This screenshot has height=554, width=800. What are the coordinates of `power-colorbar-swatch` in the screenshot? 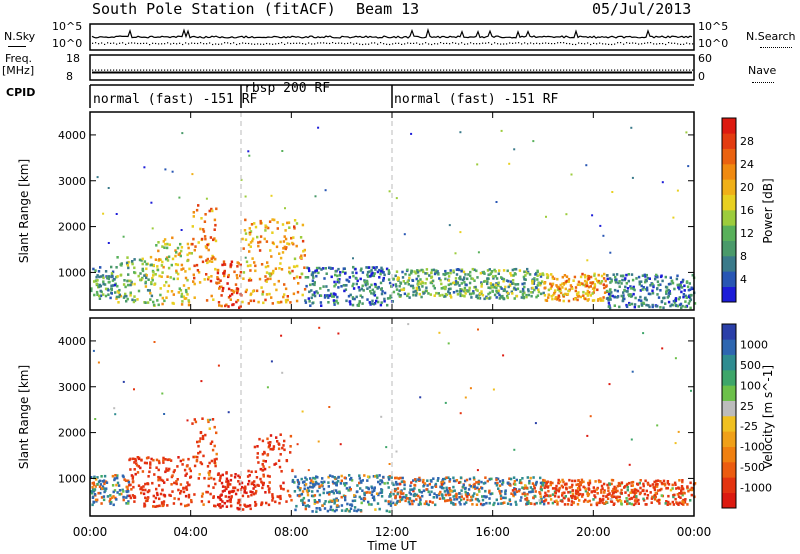 It's located at (729, 202).